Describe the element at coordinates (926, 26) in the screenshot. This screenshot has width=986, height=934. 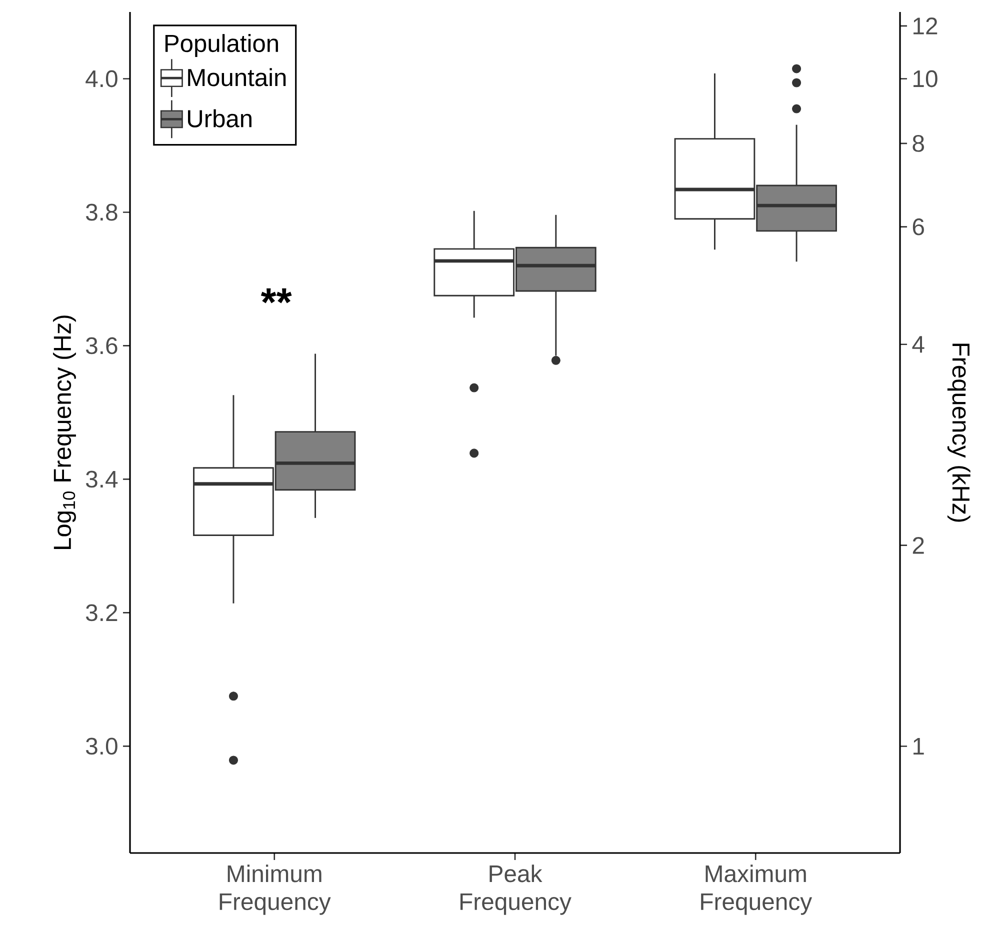
I see `y2-tick-label: 12` at that location.